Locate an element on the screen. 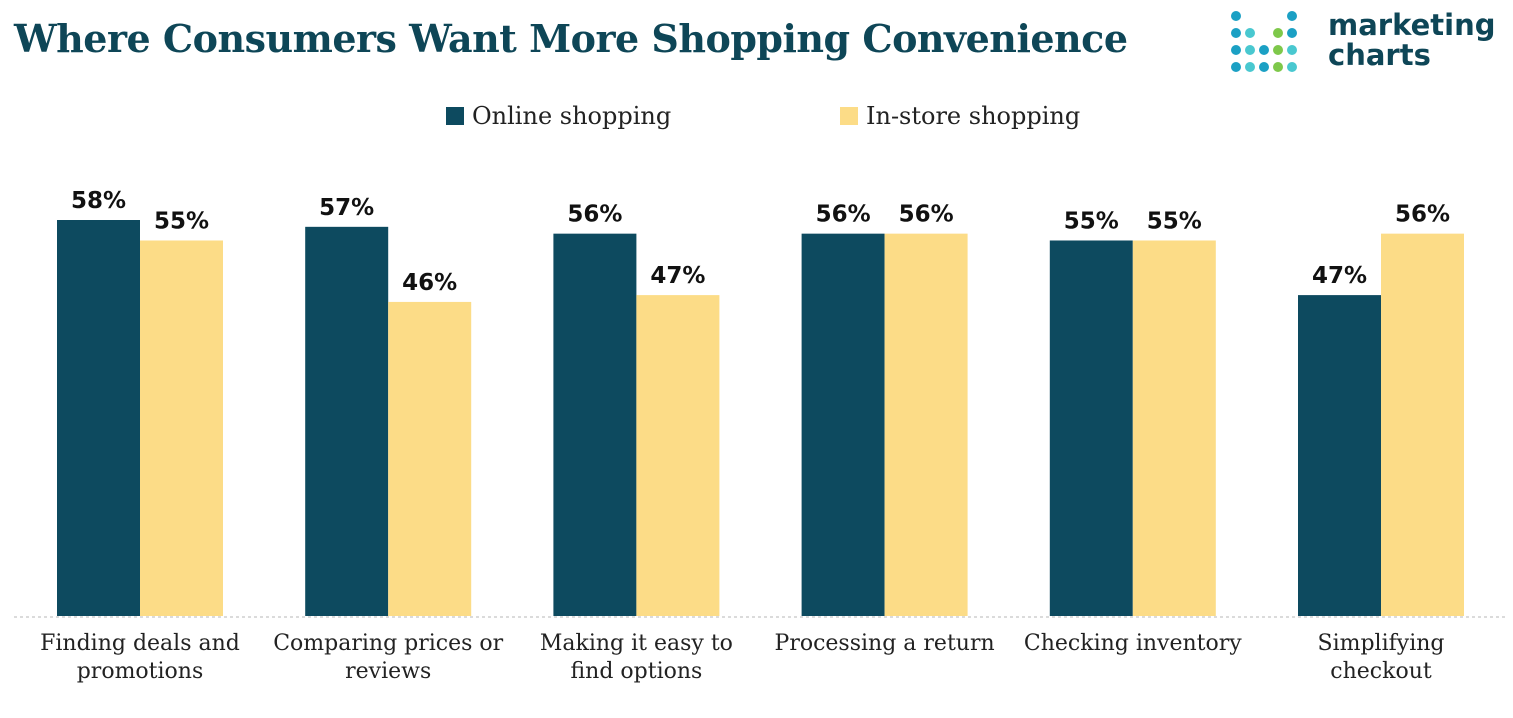 The image size is (1513, 718). category-label-0-line-1: promotions is located at coordinates (140, 671).